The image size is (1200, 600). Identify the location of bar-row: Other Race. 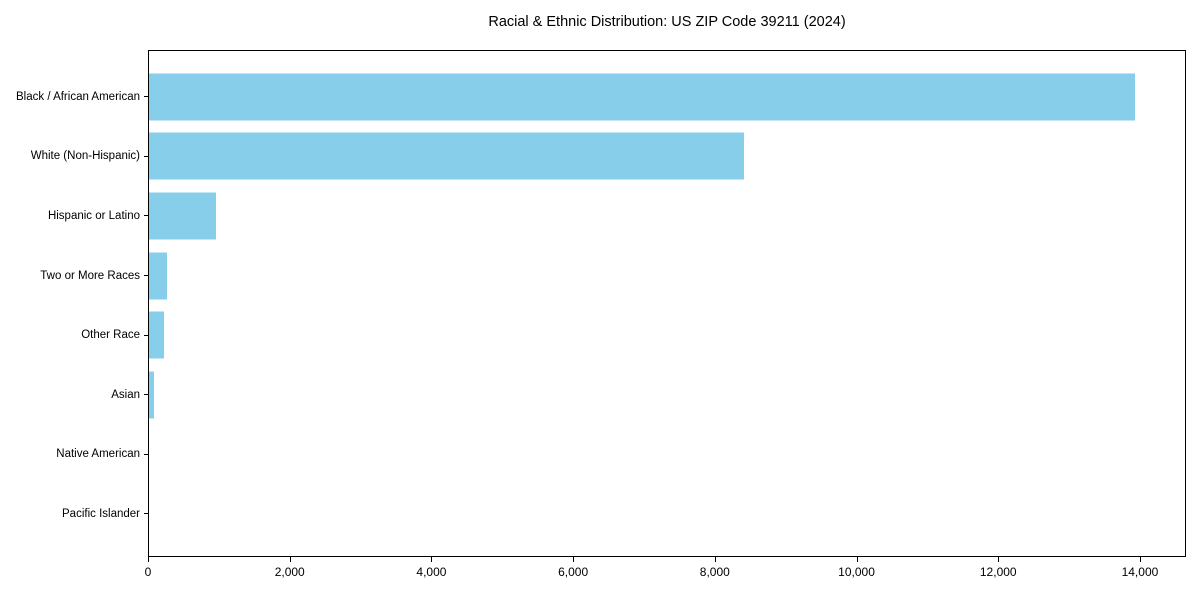
(633, 335).